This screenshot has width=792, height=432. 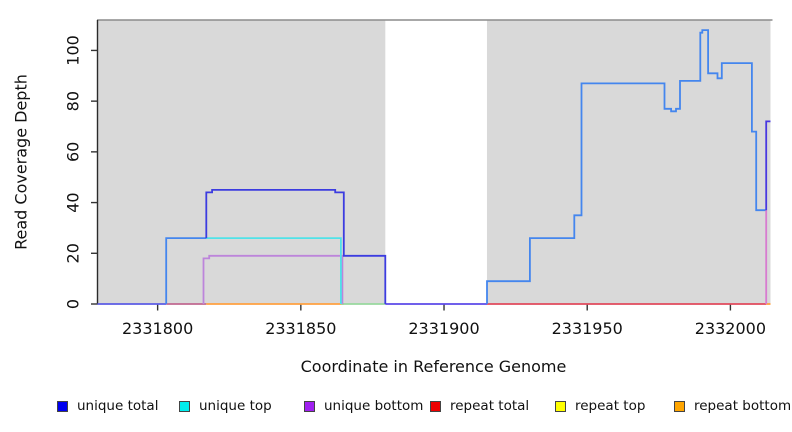 I want to click on series-step-left-dodger, so click(x=186, y=270).